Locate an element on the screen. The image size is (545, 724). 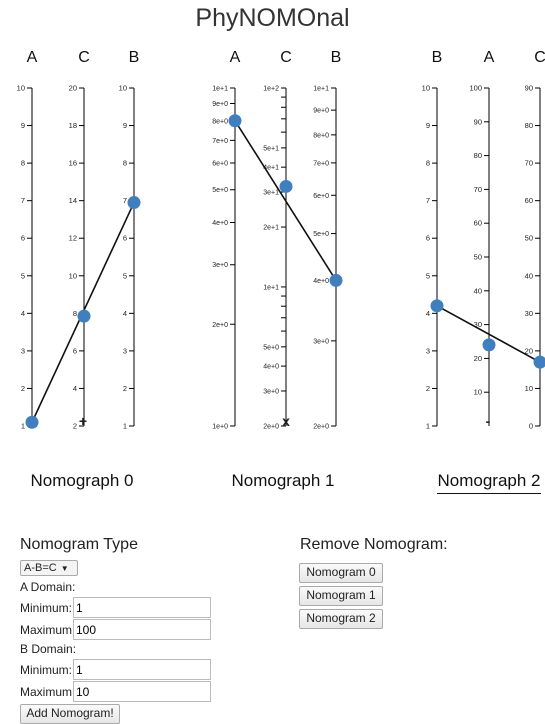
axis-header: A is located at coordinates (489, 57).